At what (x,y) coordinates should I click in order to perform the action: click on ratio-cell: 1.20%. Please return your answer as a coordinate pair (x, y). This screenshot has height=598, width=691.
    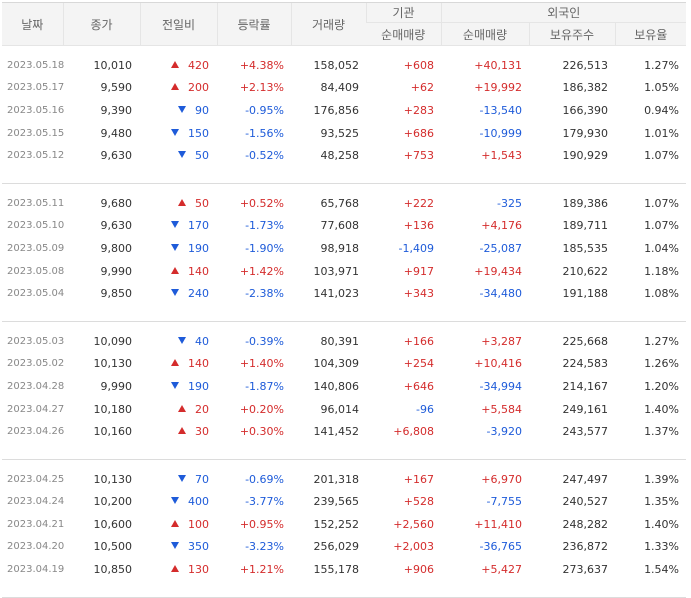
    Looking at the image, I should click on (662, 386).